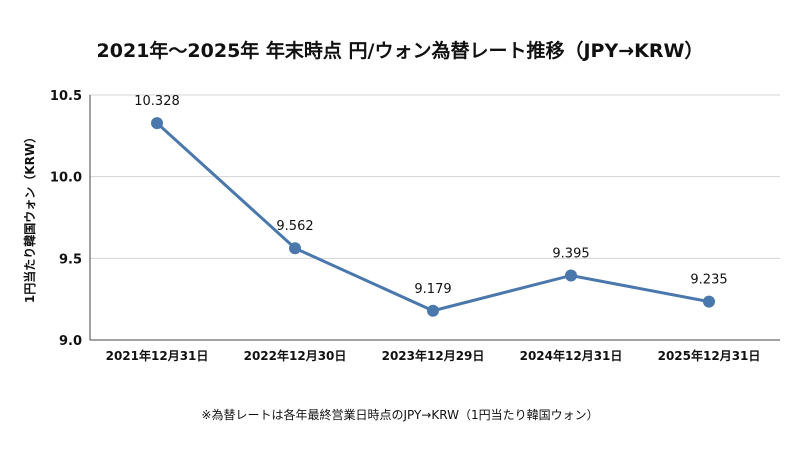  What do you see at coordinates (400, 51) in the screenshot?
I see `chart-title: 2021年〜2025年 年末時点 円/ウォン為替レート推移（JPY→KRW）` at bounding box center [400, 51].